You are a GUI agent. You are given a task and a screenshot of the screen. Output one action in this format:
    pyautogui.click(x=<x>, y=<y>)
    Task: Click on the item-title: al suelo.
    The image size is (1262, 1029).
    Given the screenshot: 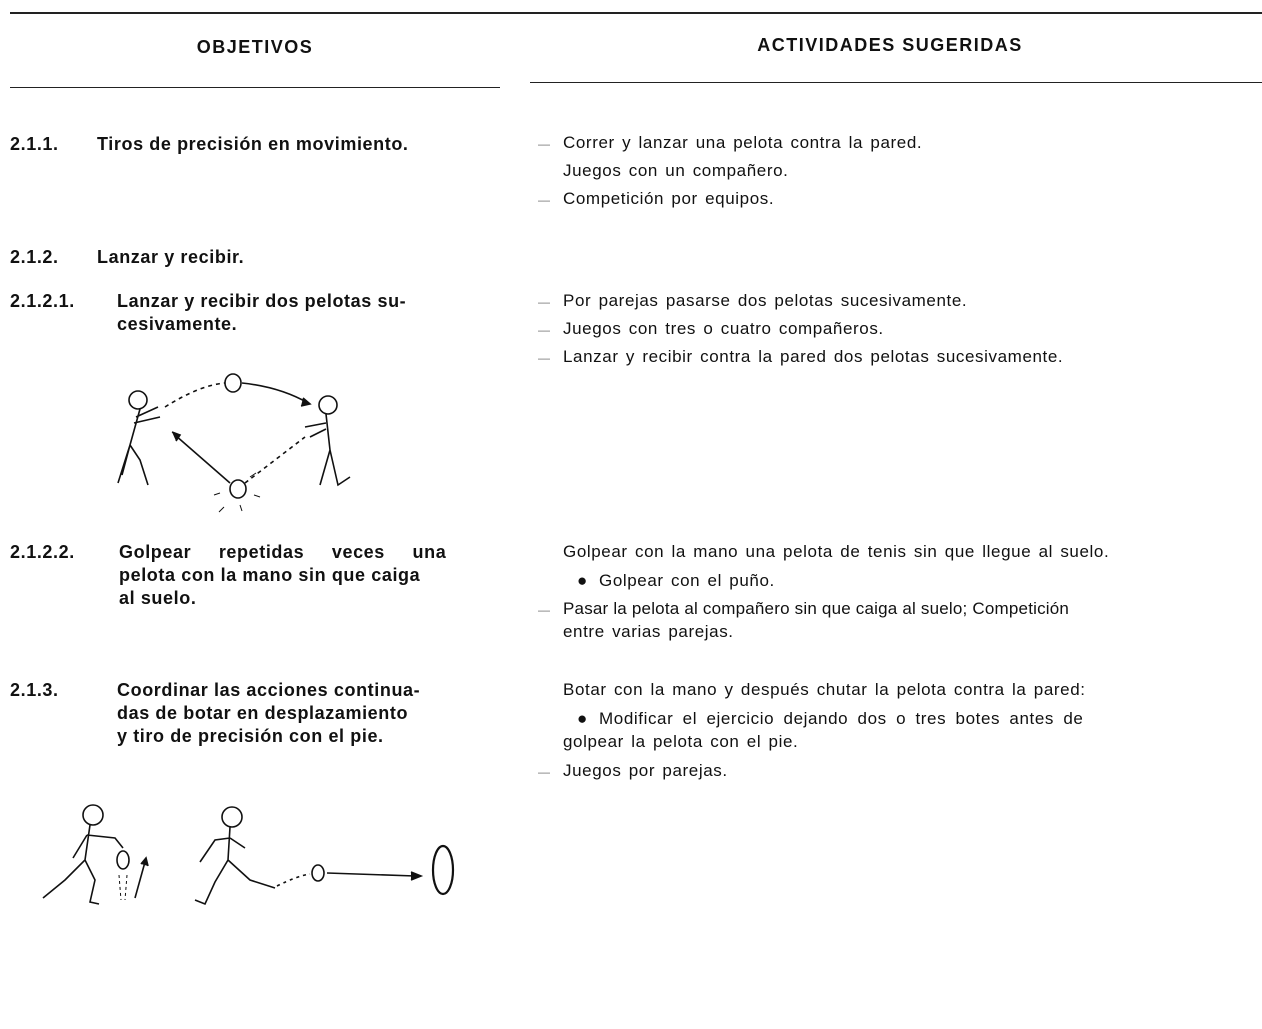 What is the action you would take?
    pyautogui.click(x=158, y=598)
    